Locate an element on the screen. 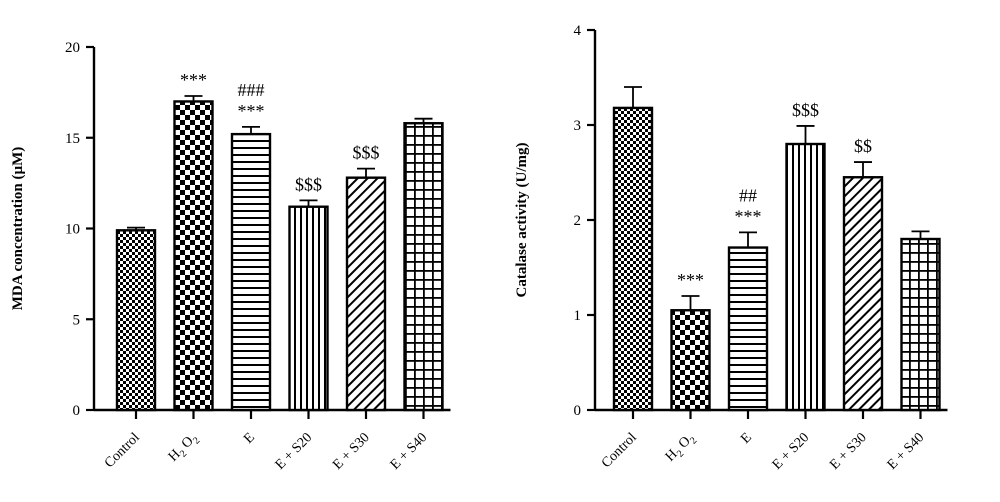 This screenshot has height=502, width=1000. y-tick-label: 3 is located at coordinates (578, 126).